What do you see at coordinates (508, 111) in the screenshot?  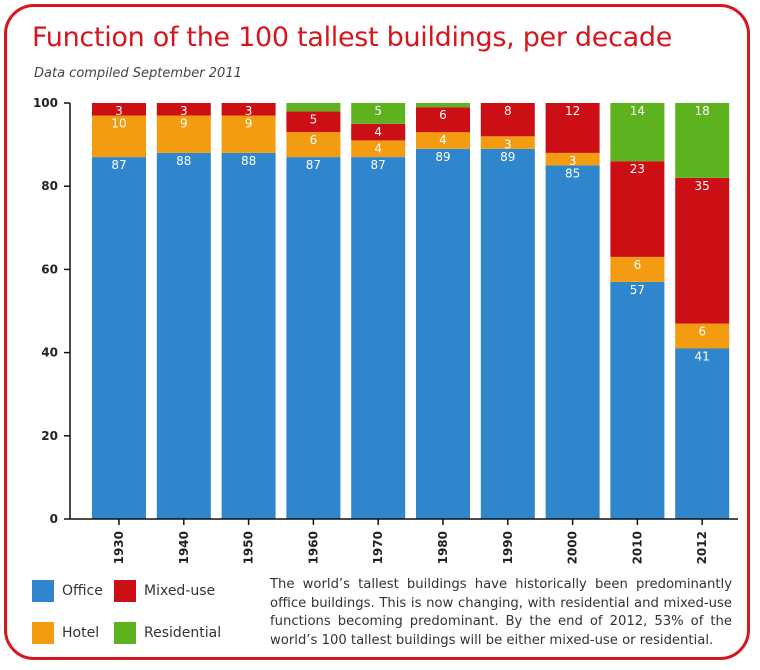 I see `bar-label: 8` at bounding box center [508, 111].